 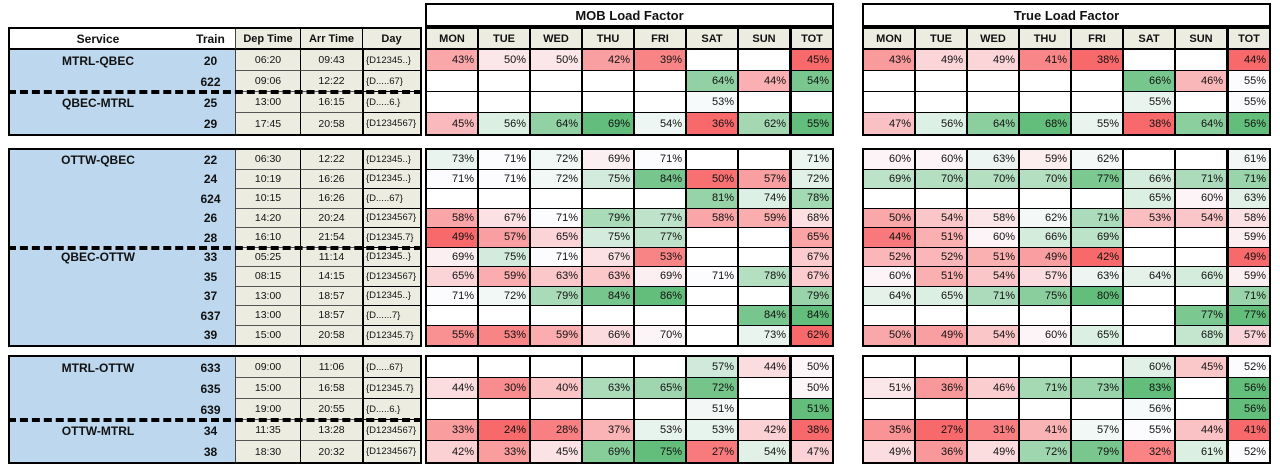 What do you see at coordinates (391, 367) in the screenshot?
I see `day-pattern-cell: {D.....67}` at bounding box center [391, 367].